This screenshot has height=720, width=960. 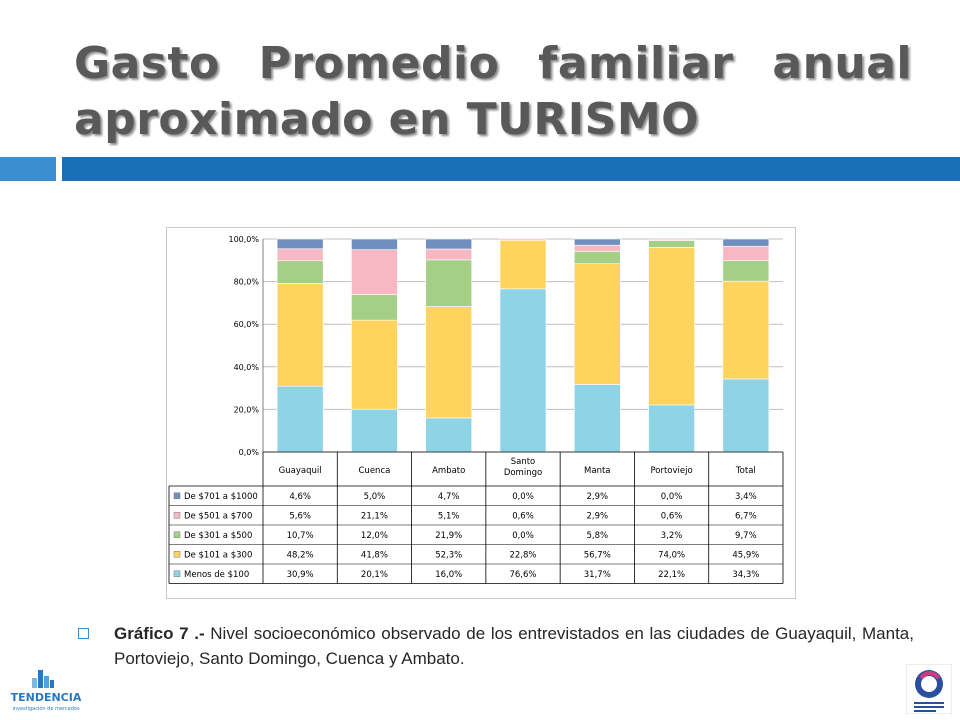 What do you see at coordinates (374, 516) in the screenshot?
I see `data-table-cell: 21,1%` at bounding box center [374, 516].